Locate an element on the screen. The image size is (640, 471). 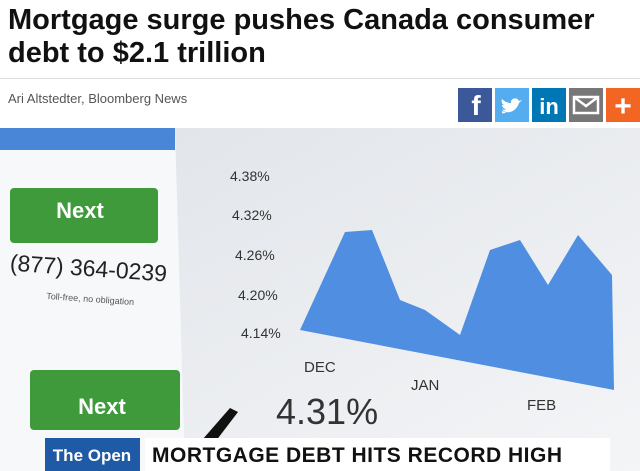
divider is located at coordinates (320, 78).